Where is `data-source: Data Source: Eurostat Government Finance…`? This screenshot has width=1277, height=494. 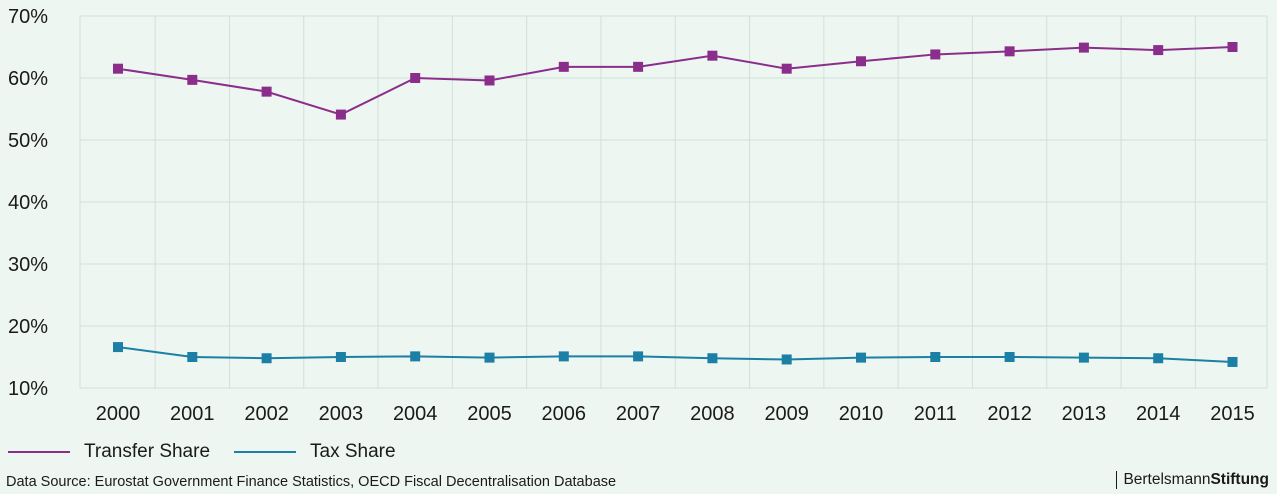 data-source: Data Source: Eurostat Government Finance… is located at coordinates (311, 482).